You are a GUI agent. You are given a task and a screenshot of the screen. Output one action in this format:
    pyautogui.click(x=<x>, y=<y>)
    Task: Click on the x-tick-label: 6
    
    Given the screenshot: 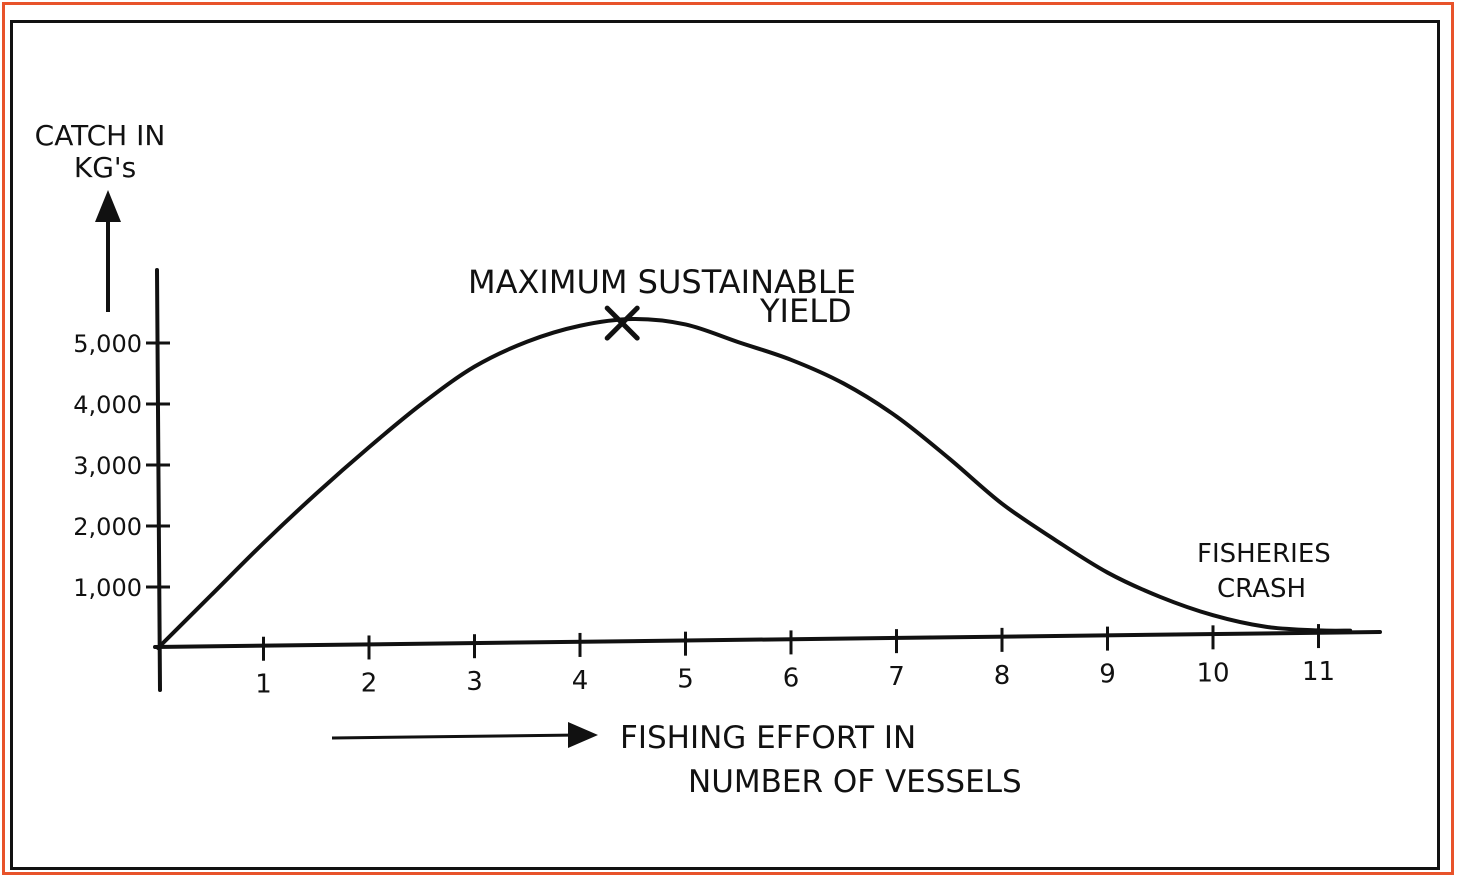 What is the action you would take?
    pyautogui.click(x=791, y=678)
    